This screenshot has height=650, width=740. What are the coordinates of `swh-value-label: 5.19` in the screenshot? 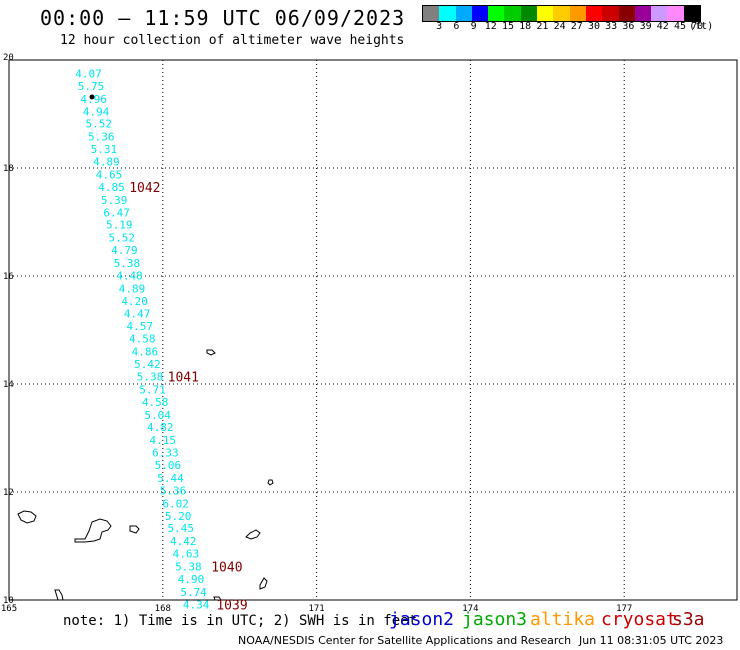 It's located at (119, 225).